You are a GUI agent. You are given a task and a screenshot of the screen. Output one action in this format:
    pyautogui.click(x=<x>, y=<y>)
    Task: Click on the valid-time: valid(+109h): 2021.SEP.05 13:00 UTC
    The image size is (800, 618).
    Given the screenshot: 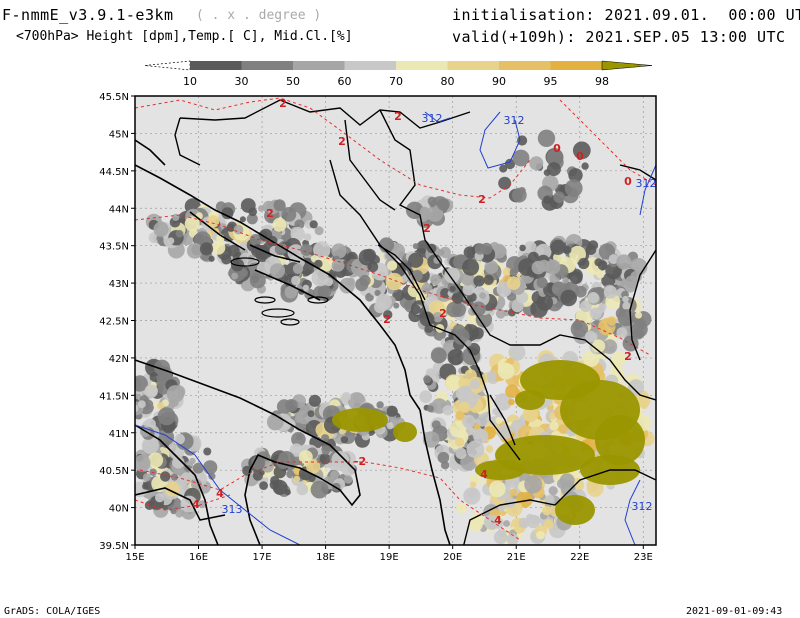 What is the action you would take?
    pyautogui.click(x=619, y=37)
    